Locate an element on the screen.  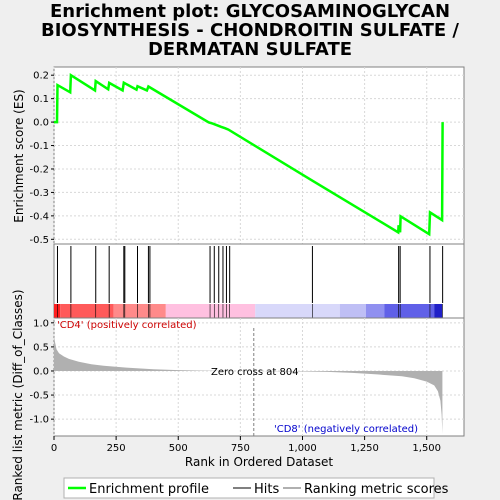
ranking-y-tick-label: -1.0 is located at coordinates (39, 420).